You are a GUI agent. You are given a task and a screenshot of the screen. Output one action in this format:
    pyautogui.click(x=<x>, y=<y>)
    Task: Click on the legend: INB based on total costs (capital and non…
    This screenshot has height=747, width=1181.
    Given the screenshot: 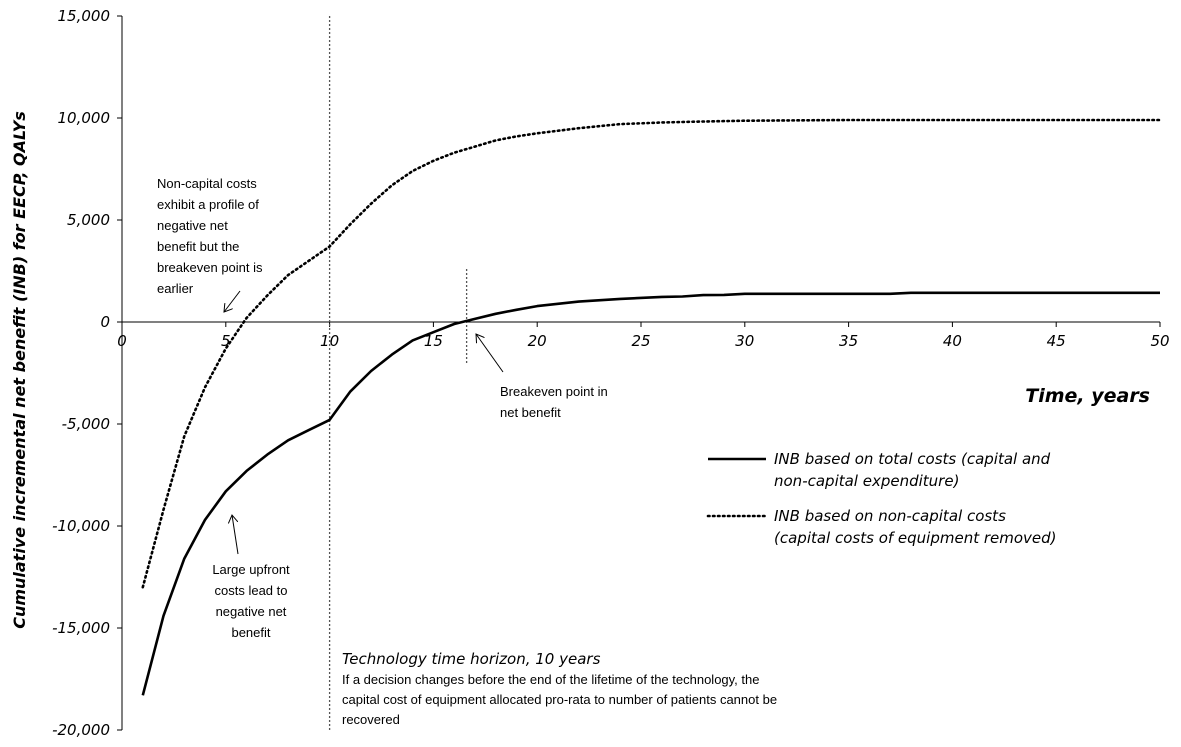 What is the action you would take?
    pyautogui.click(x=881, y=498)
    